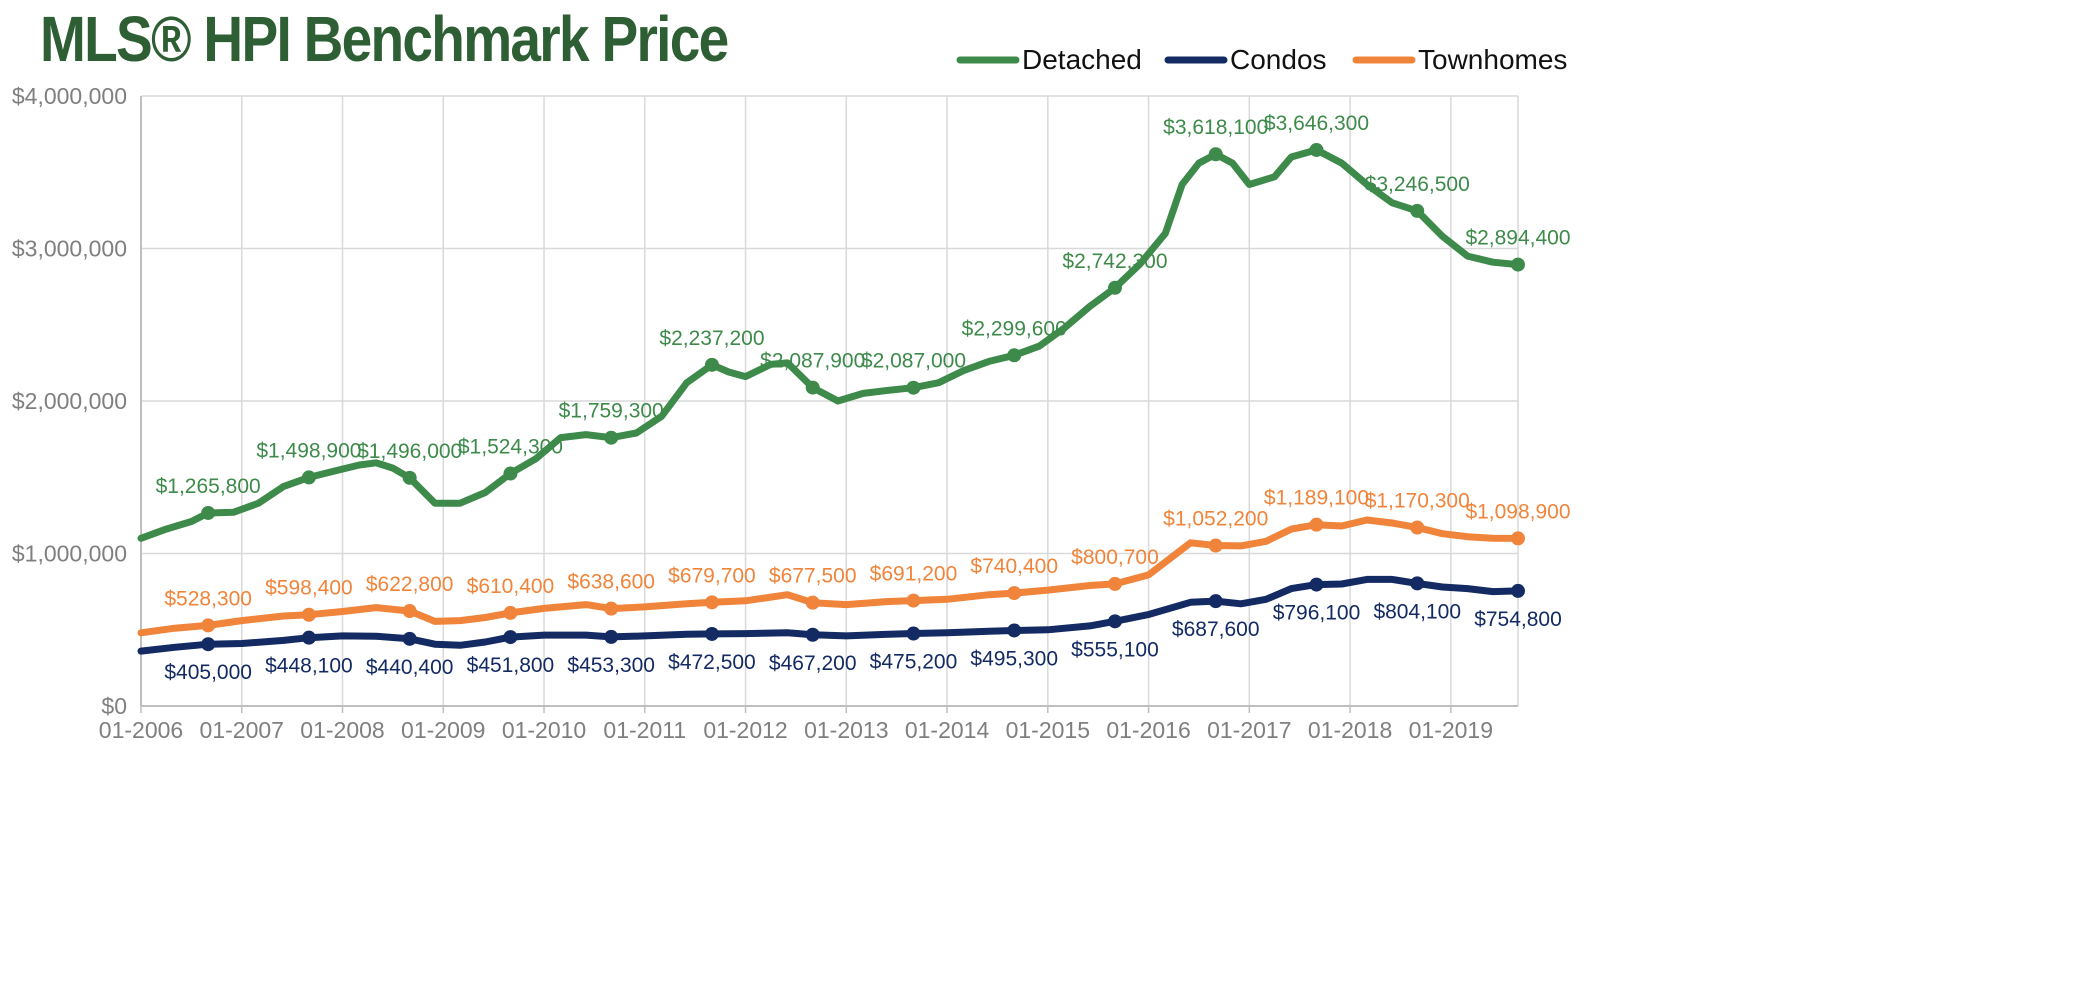 The height and width of the screenshot is (1002, 2078). I want to click on data-label-condos: $453,300, so click(611, 665).